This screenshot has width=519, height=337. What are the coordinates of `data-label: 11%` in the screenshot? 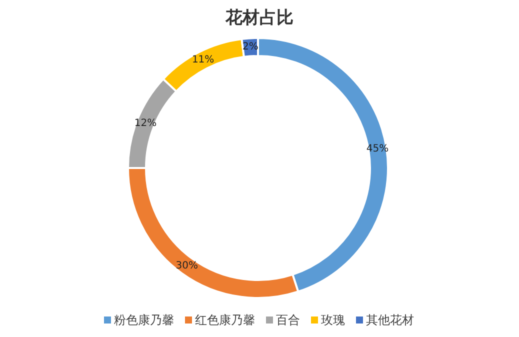 It's located at (203, 60).